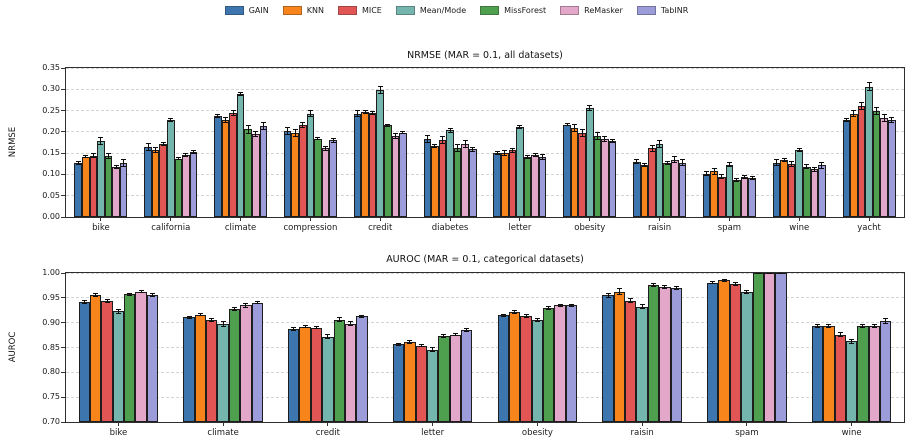 This screenshot has height=445, width=913. Describe the element at coordinates (513, 10) in the screenshot. I see `legend-item-missforest: MissForest` at that location.